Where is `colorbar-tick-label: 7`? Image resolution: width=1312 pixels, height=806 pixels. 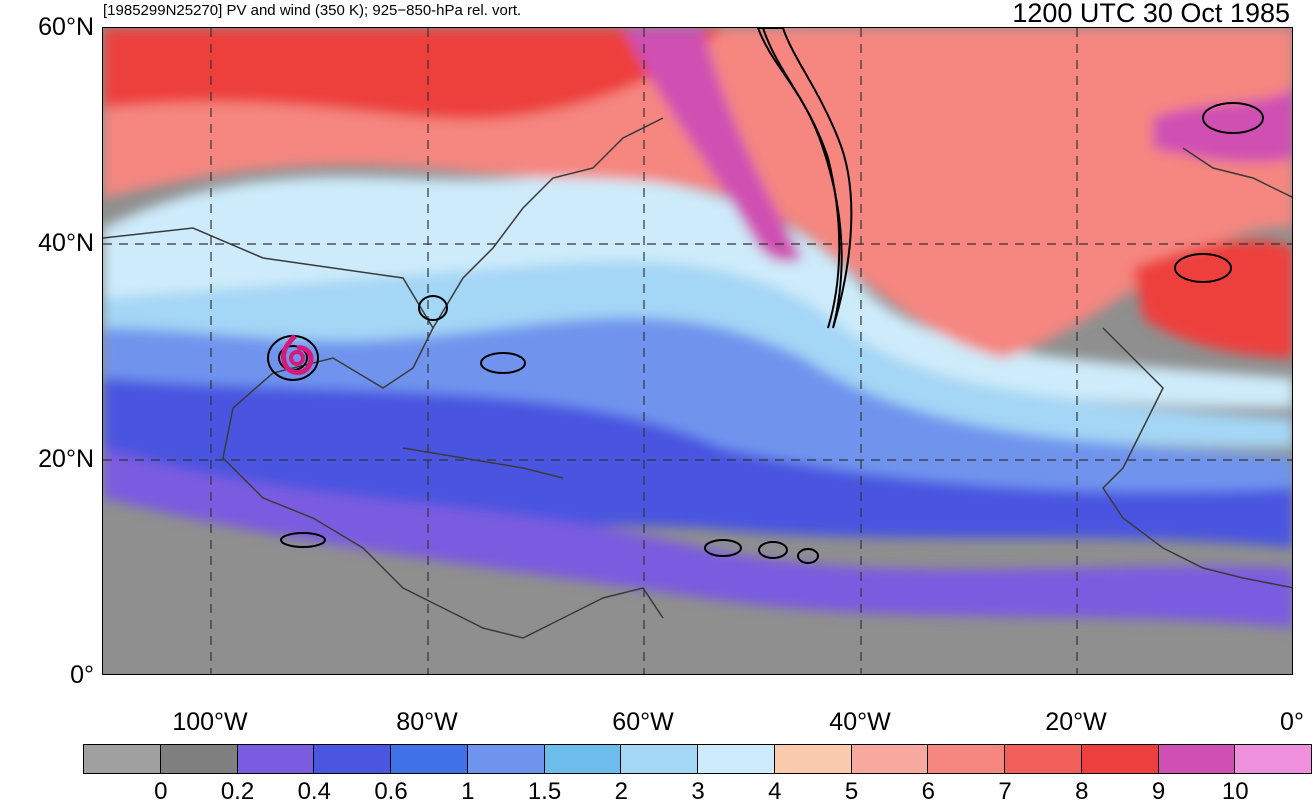 colorbar-tick-label: 7 is located at coordinates (1005, 791).